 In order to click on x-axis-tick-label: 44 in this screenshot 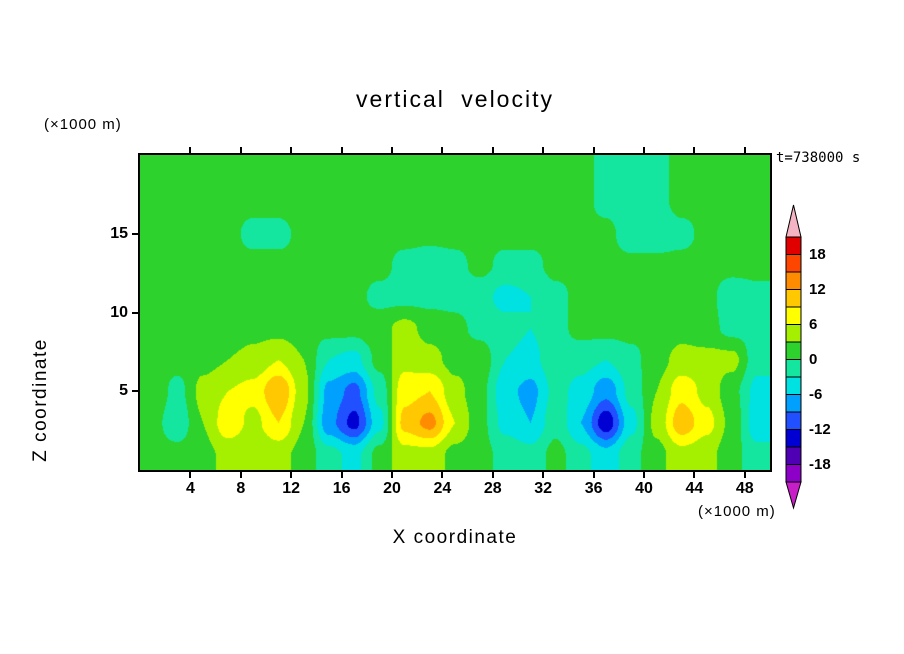, I will do `click(694, 488)`.